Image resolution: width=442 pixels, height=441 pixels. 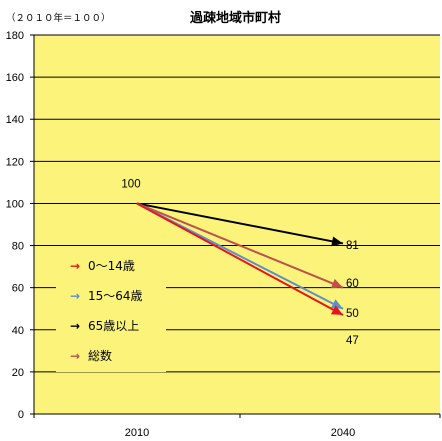 I want to click on y-tick-label: 180, so click(x=15, y=36).